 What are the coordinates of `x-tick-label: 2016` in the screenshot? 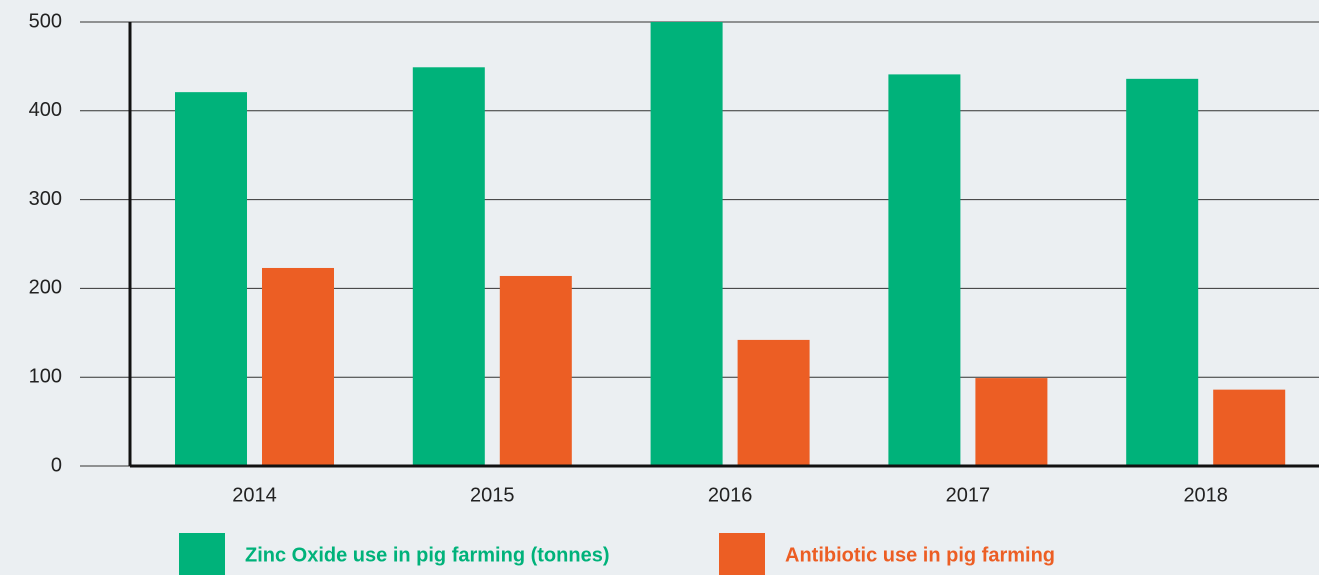 It's located at (730, 495).